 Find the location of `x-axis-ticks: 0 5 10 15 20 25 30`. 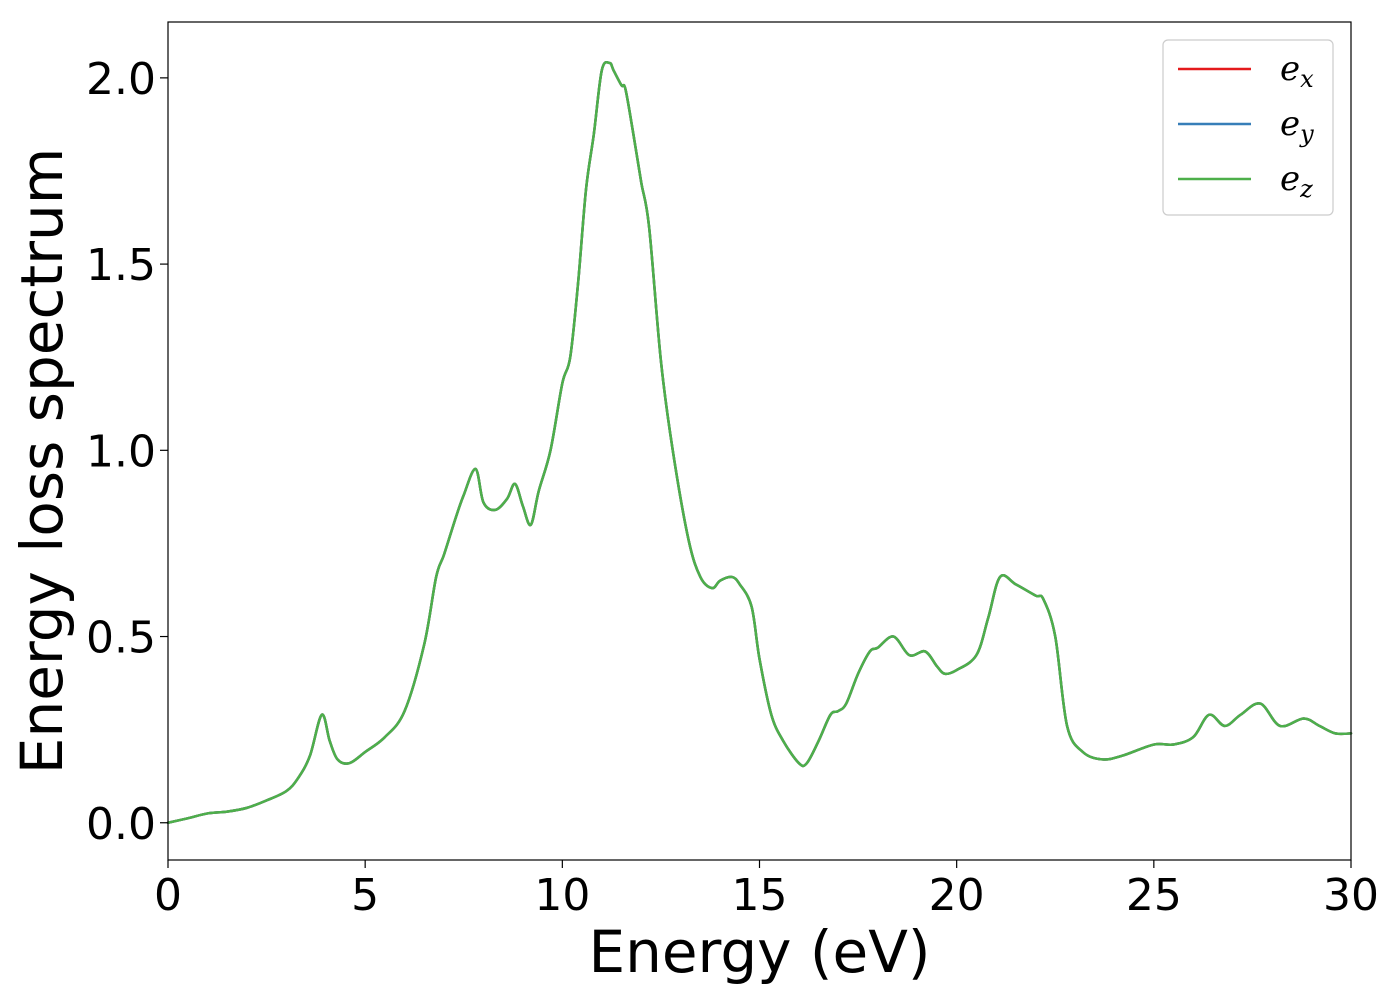

x-axis-ticks: 0 5 10 15 20 25 30 is located at coordinates (766, 890).